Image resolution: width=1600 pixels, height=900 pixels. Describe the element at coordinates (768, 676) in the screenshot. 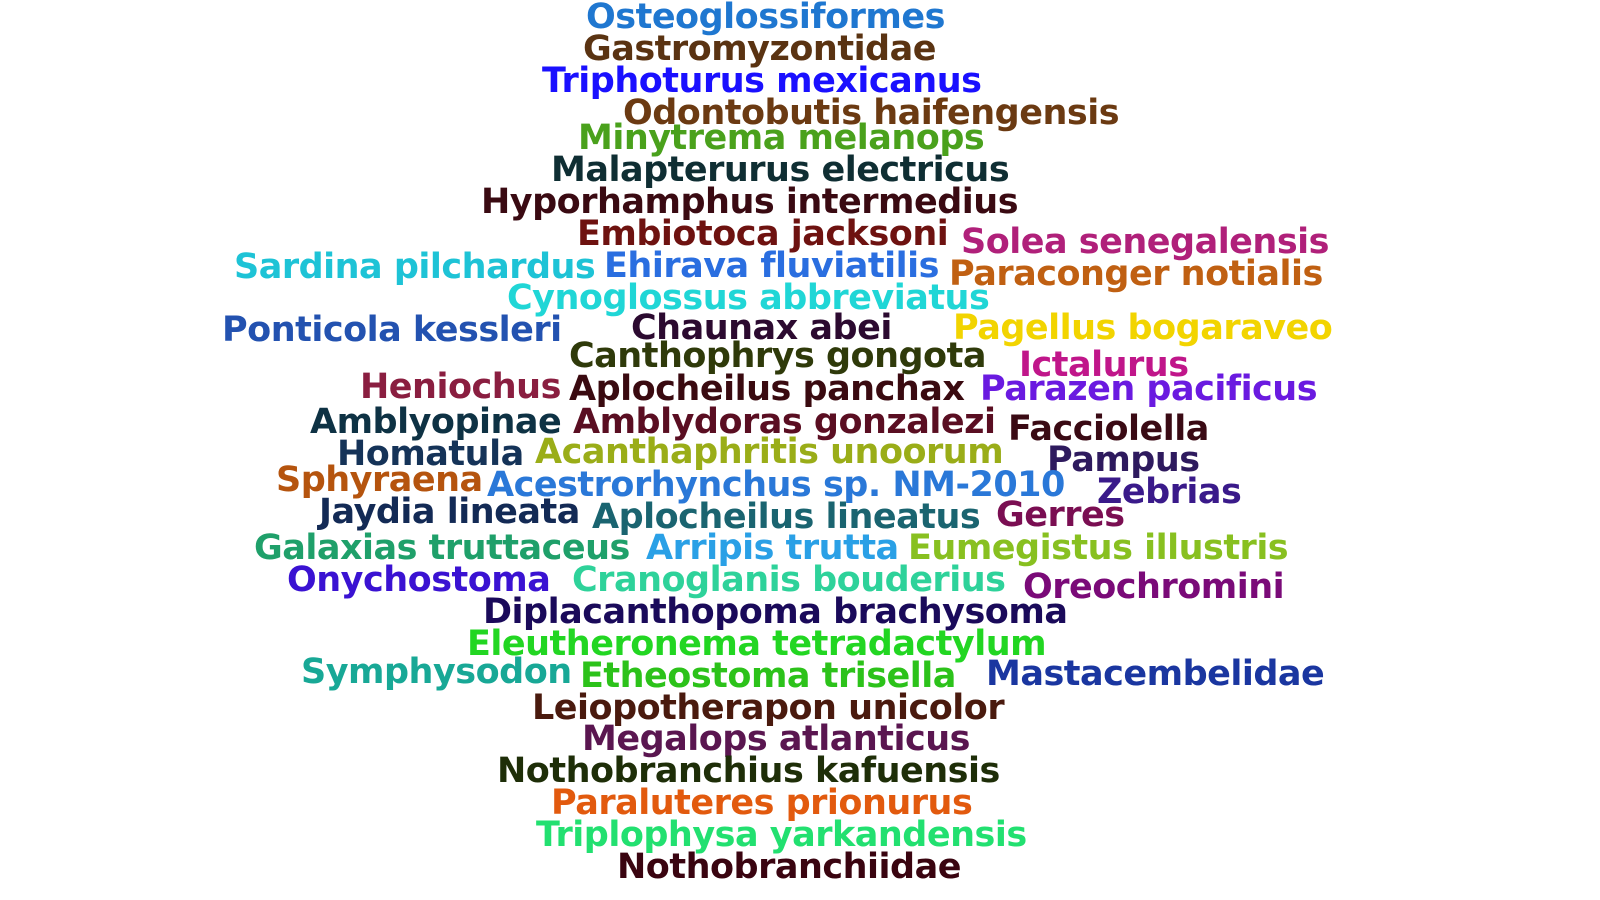

I see `word-etheostoma-trisella: Etheostoma trisella` at that location.